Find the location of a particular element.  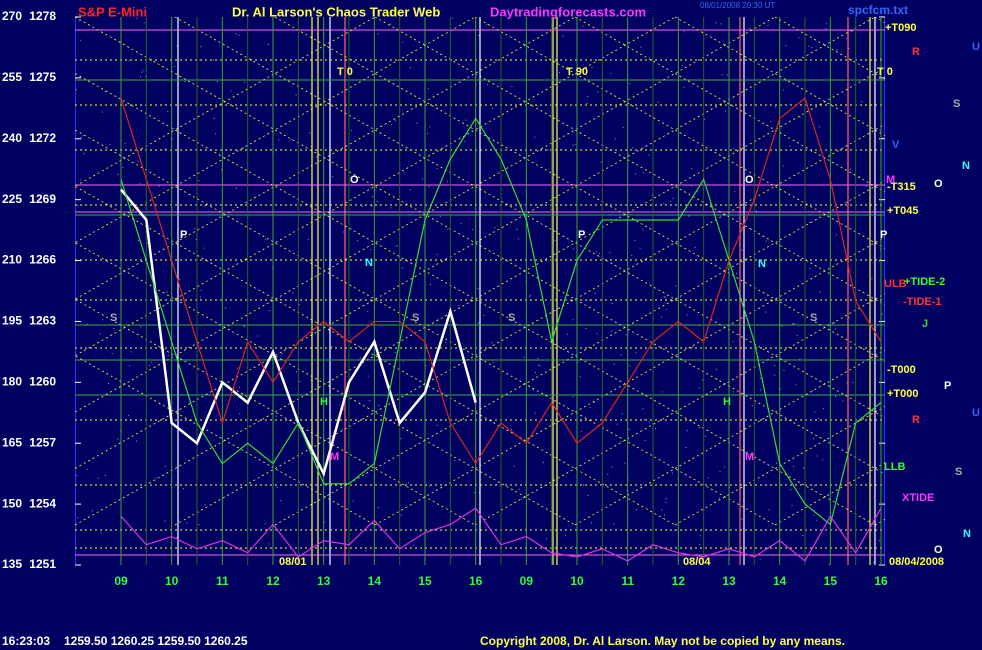

annotation: -T315 is located at coordinates (901, 187).